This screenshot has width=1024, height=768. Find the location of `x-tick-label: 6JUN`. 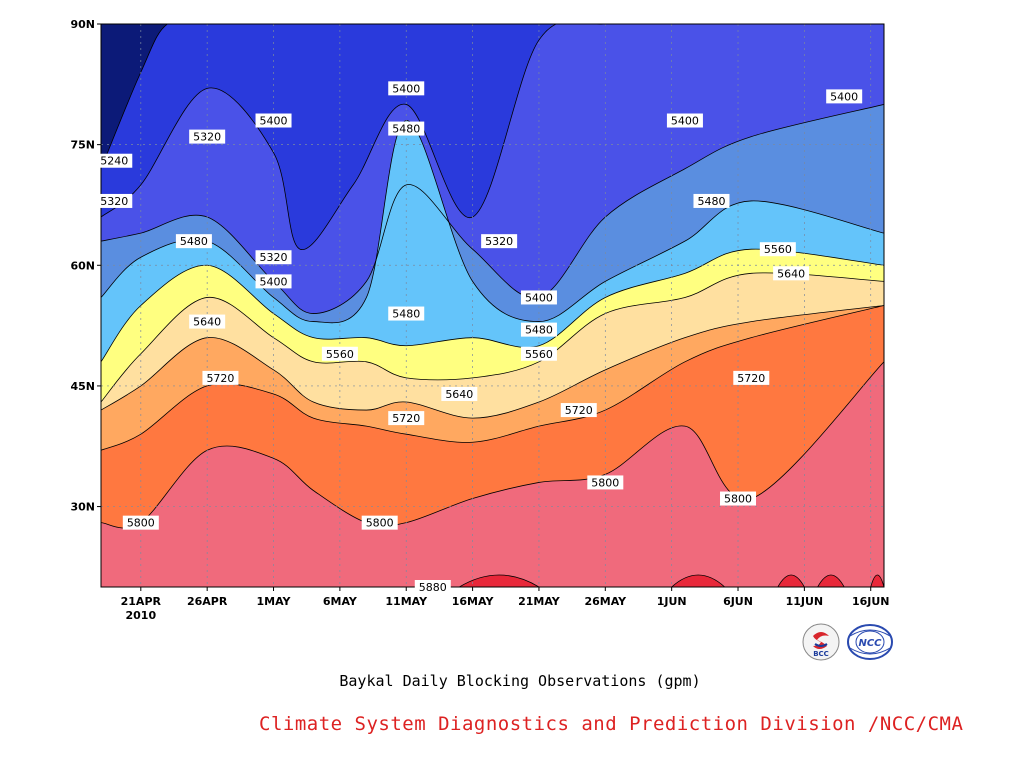

x-tick-label: 6JUN is located at coordinates (738, 601).